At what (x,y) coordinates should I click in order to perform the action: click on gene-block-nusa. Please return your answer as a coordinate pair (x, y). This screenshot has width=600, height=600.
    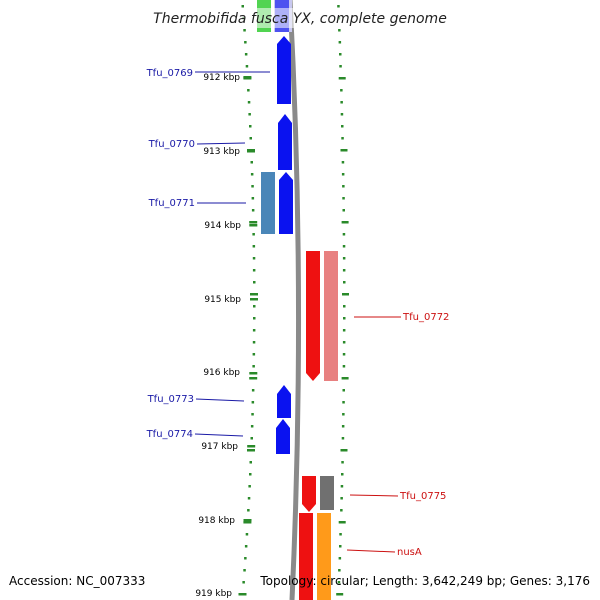
    Looking at the image, I should click on (306, 556).